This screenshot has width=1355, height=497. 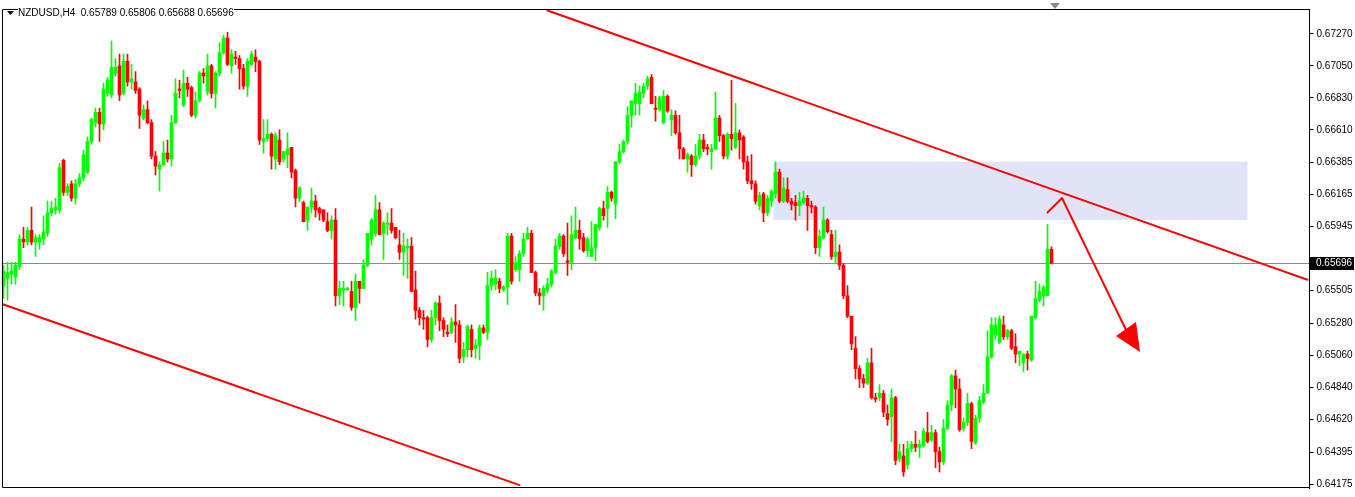 I want to click on y-tick-label: 0.67050, so click(x=1335, y=65).